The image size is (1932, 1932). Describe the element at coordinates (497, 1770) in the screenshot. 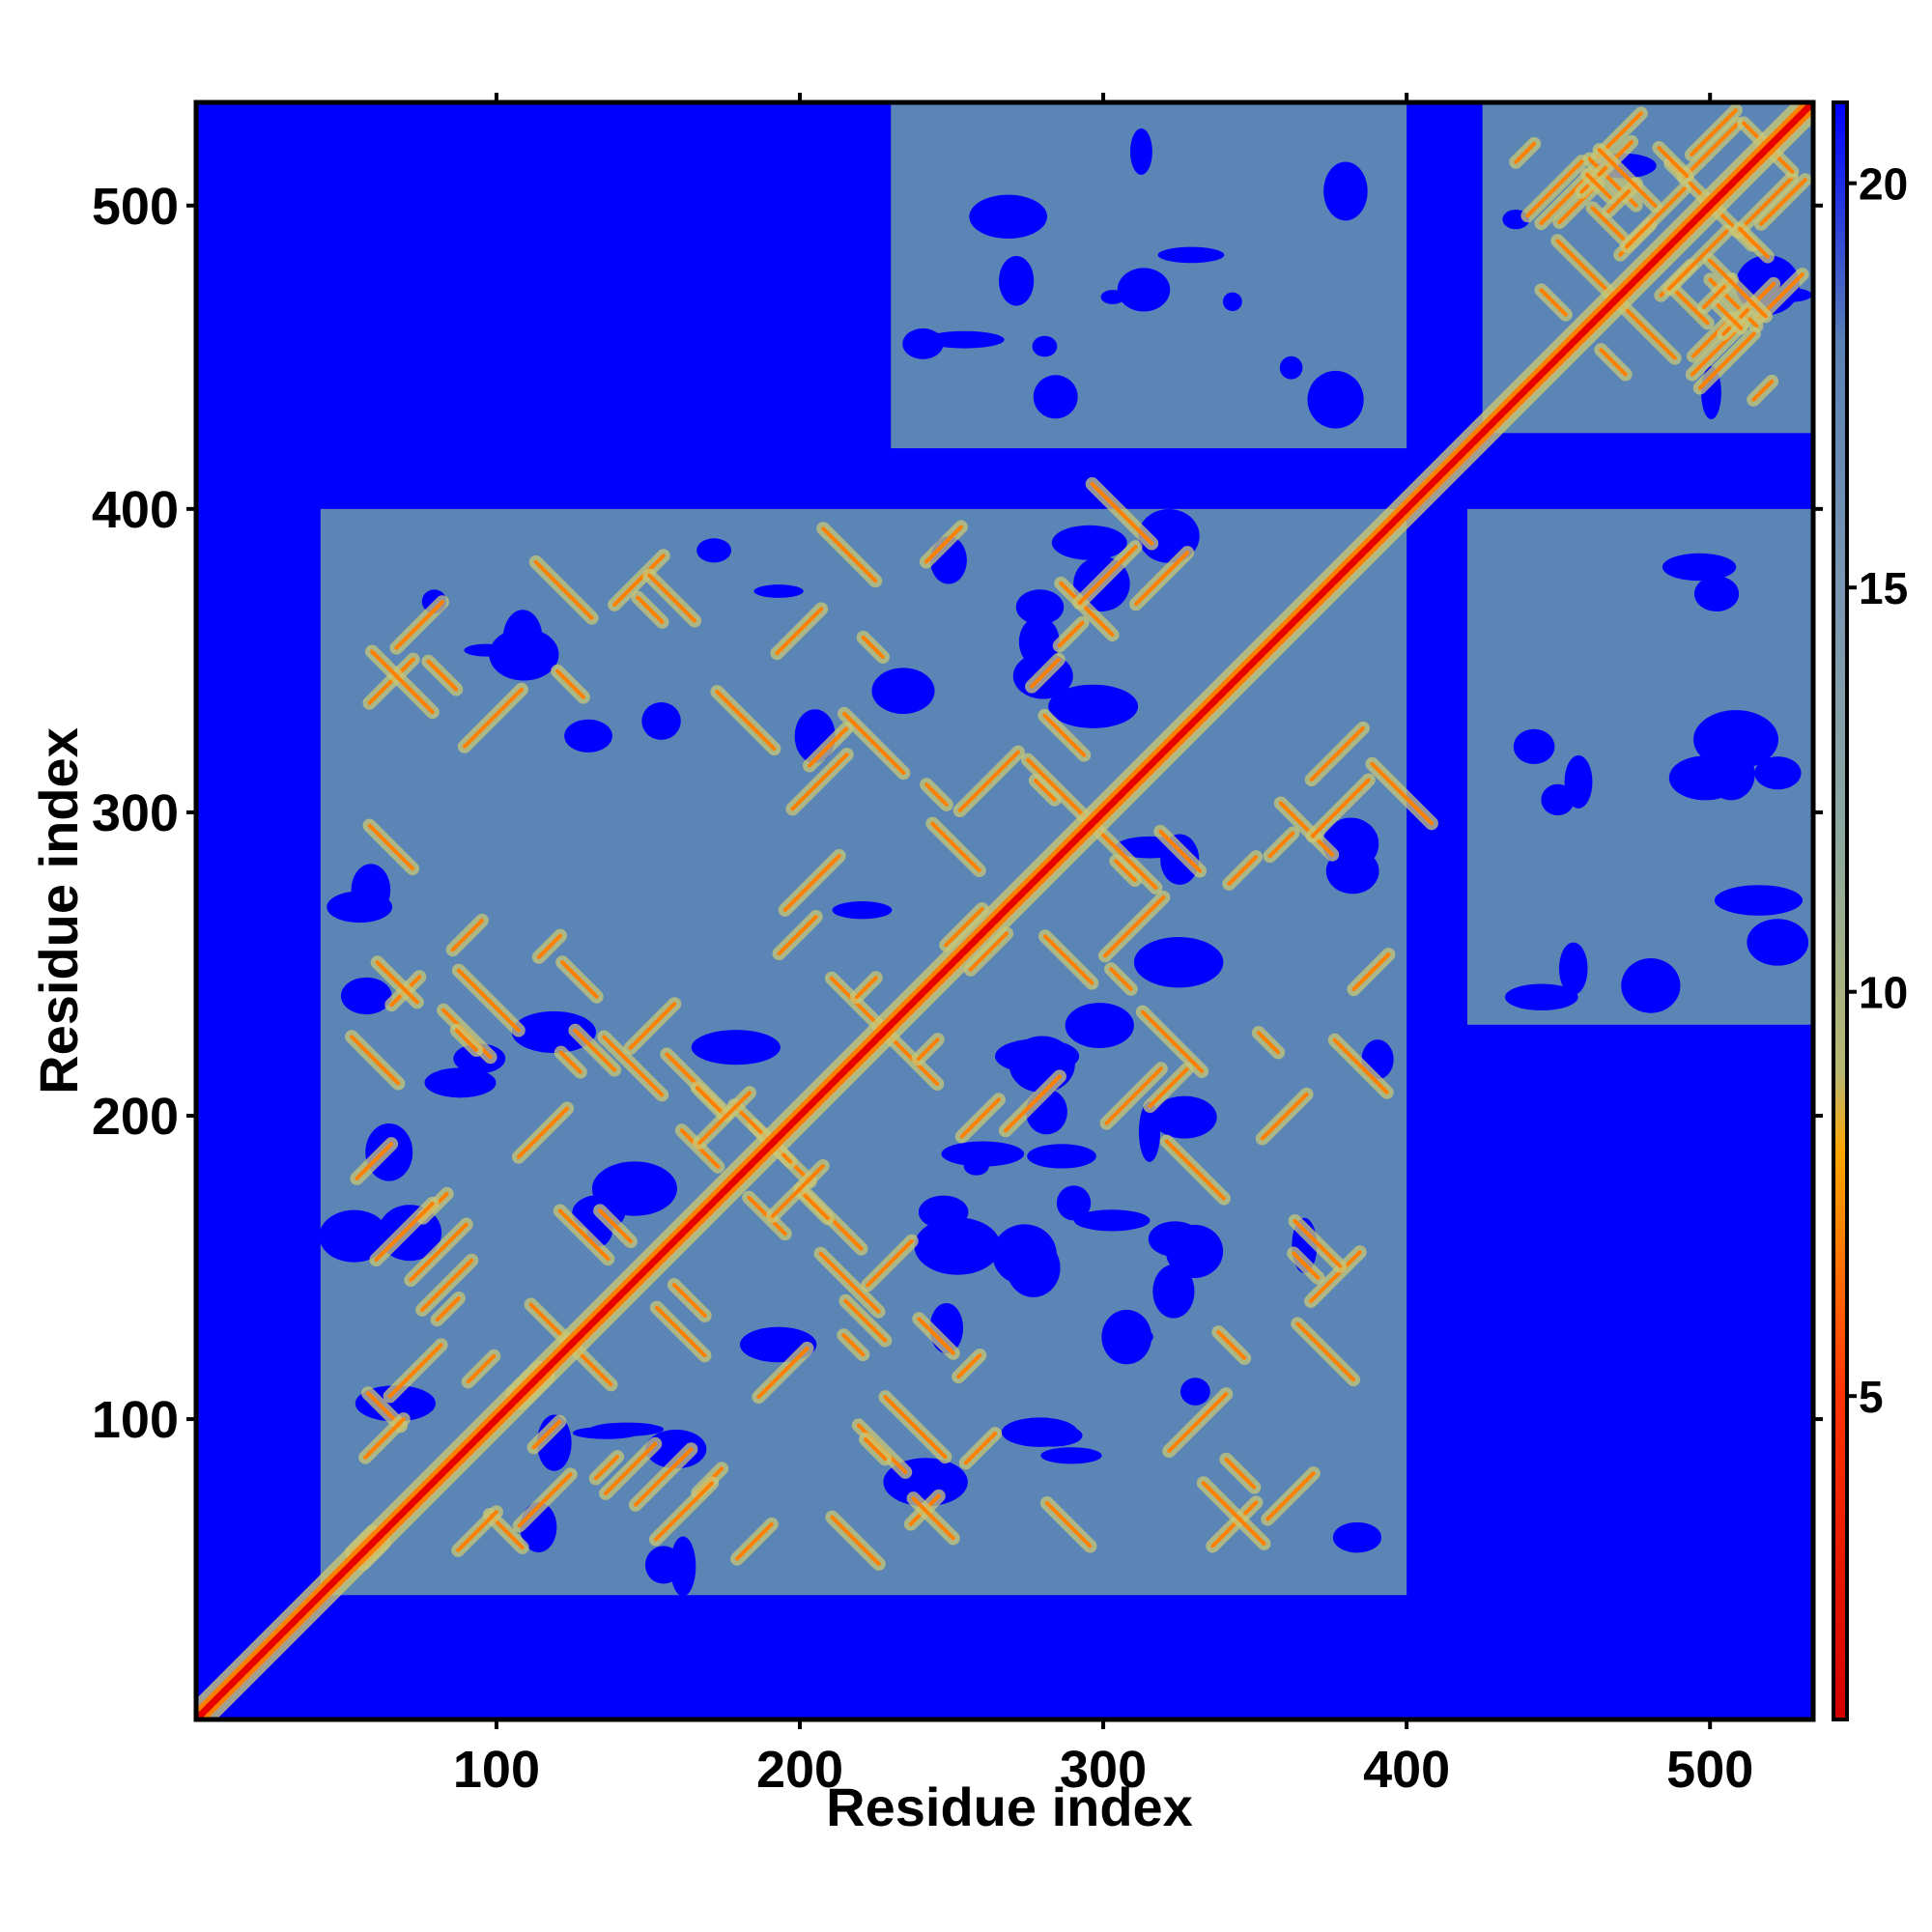

I see `x-tick-label: 100` at that location.